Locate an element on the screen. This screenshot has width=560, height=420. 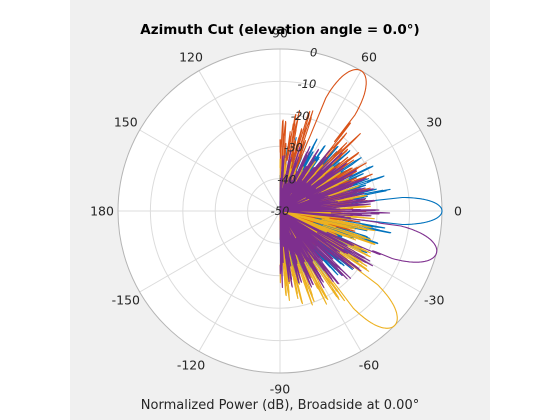
radial-tick-label: 0 is located at coordinates (313, 53).